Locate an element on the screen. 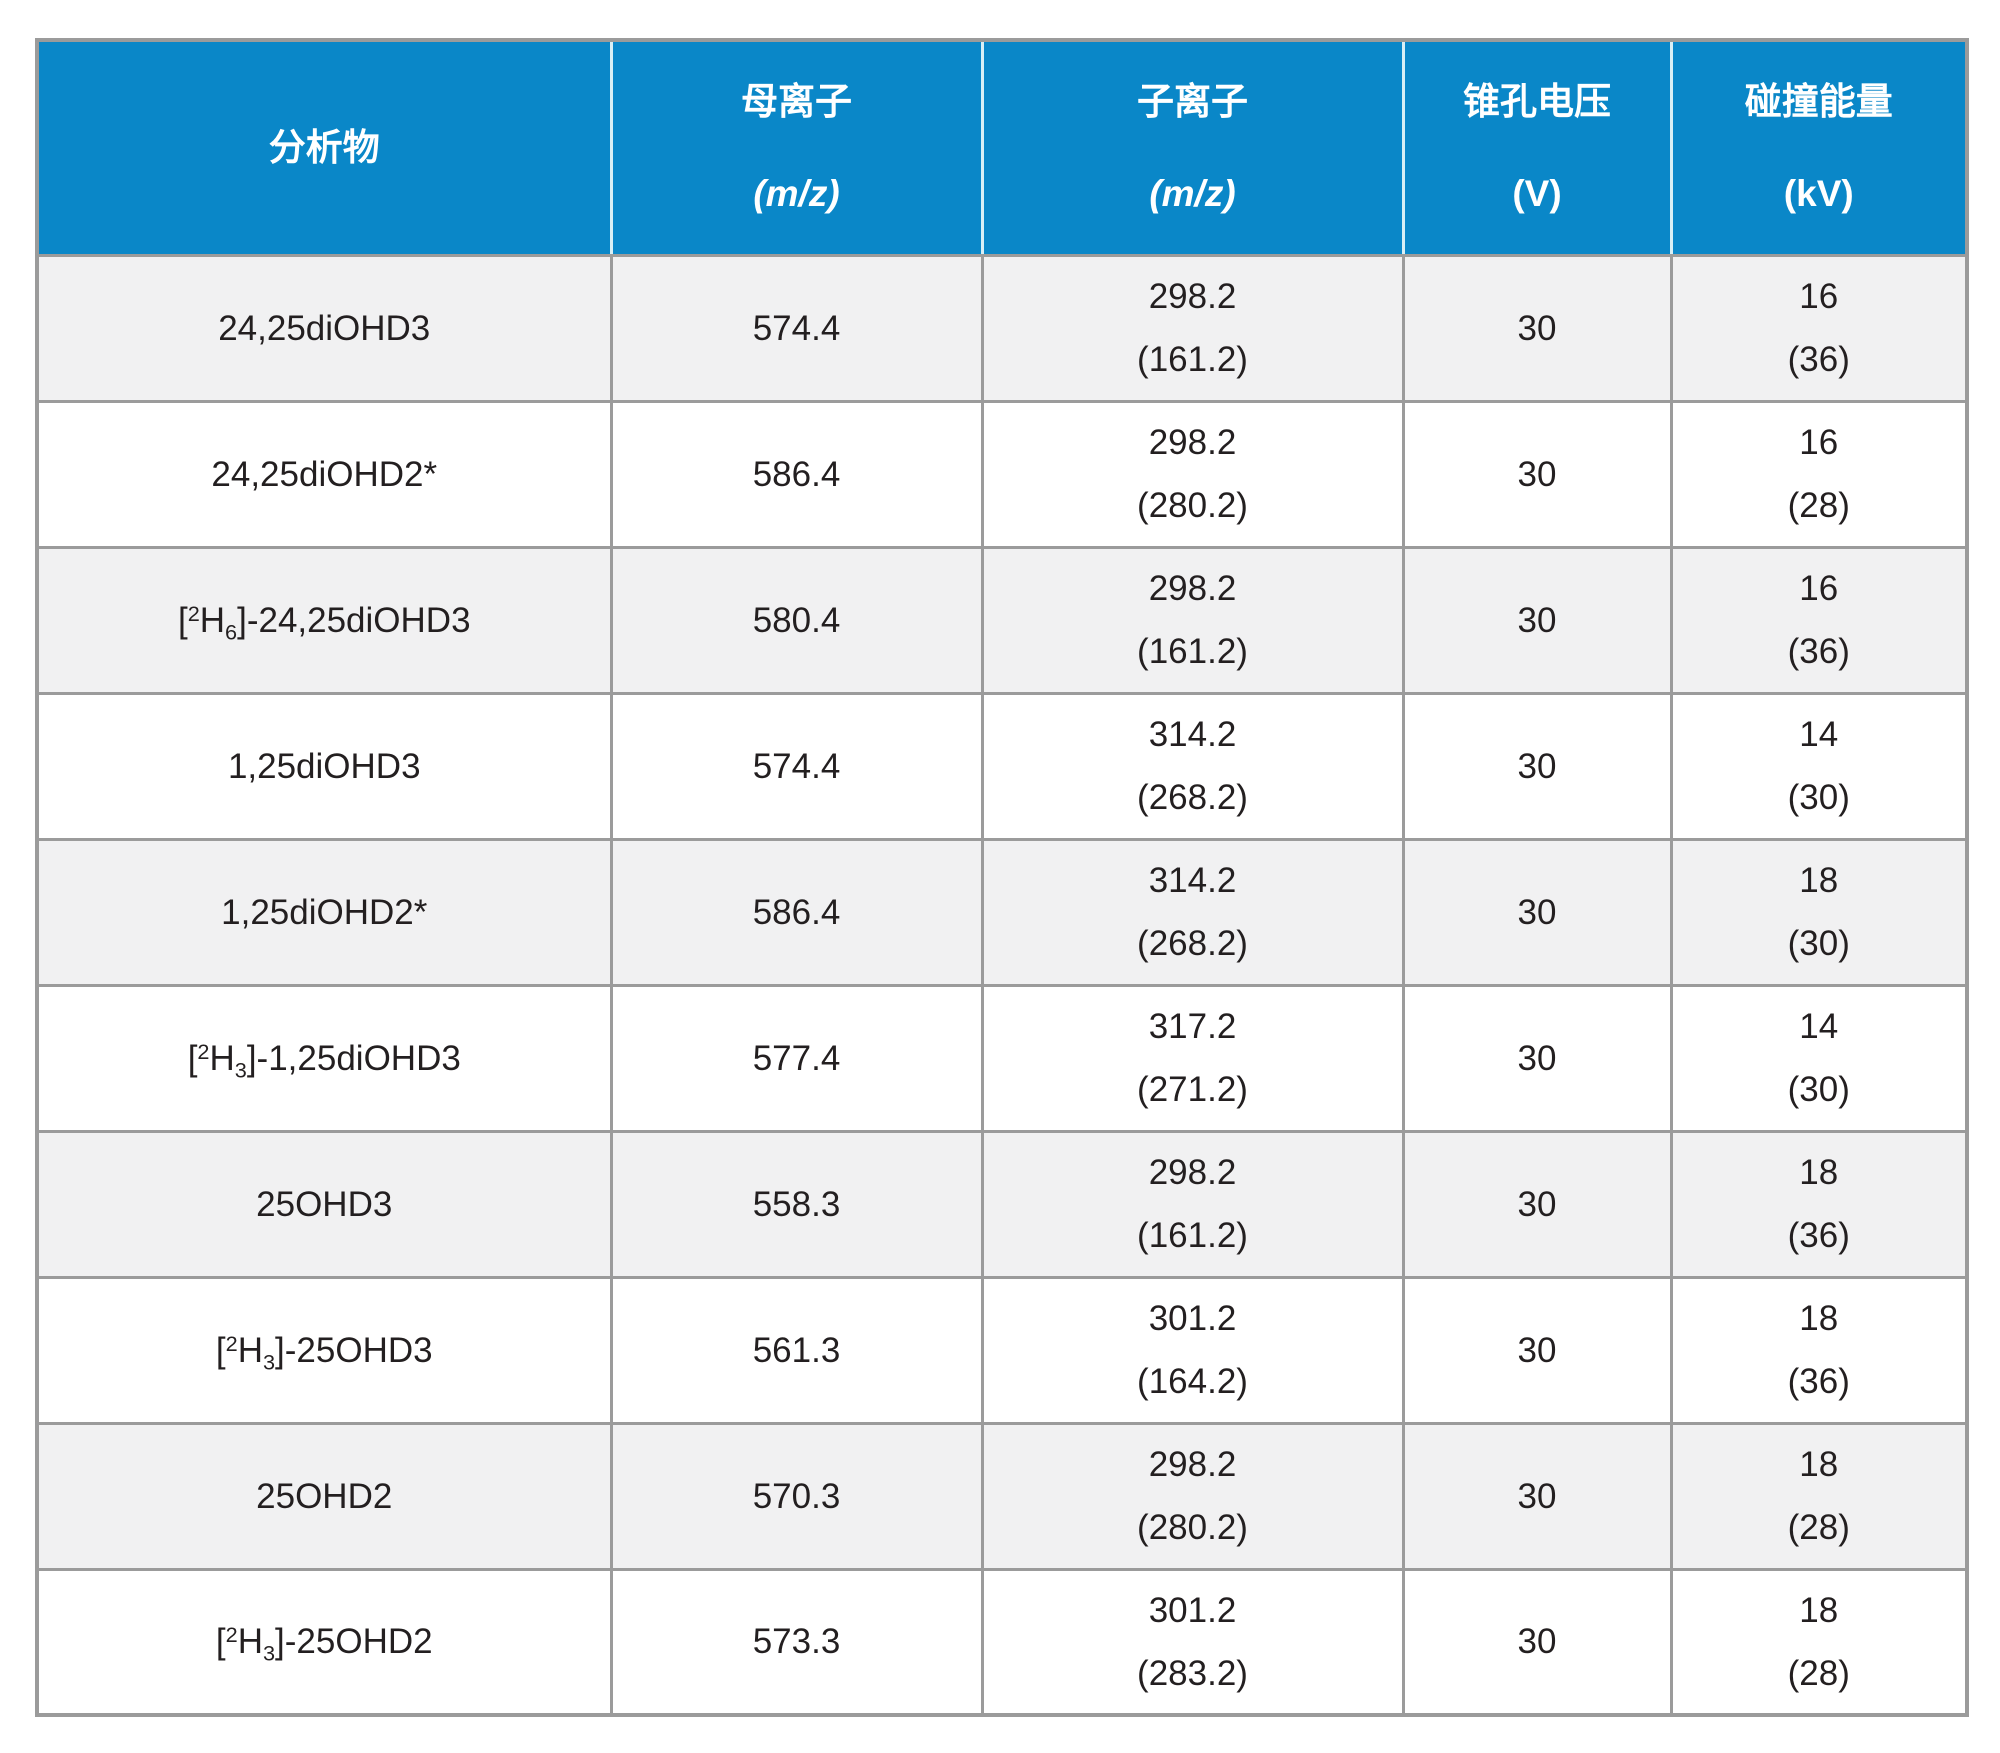 The height and width of the screenshot is (1753, 2000). header-parent-ion: 母离子 (m/z) is located at coordinates (796, 147).